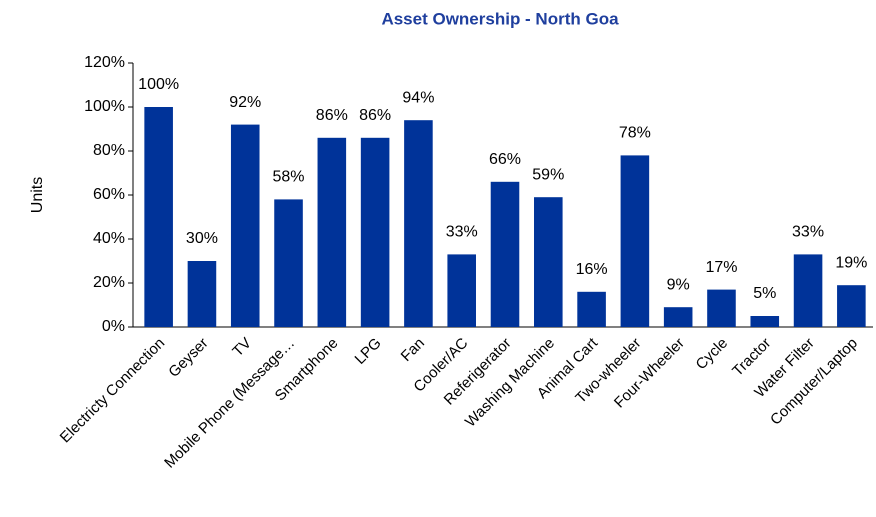 The width and height of the screenshot is (876, 517). I want to click on y-tick-label: 0%, so click(113, 326).